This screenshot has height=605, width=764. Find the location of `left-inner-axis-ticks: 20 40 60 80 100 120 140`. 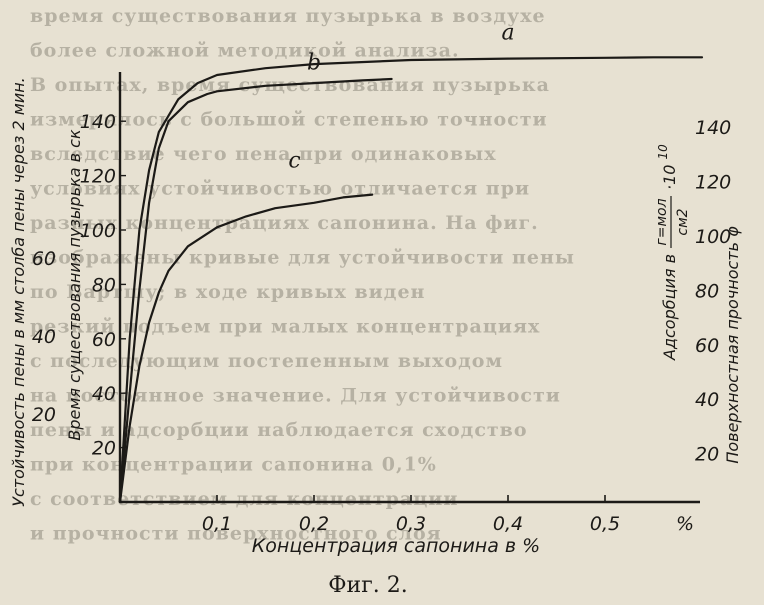

left-inner-axis-ticks: 20 40 60 80 100 120 140 is located at coordinates (103, 285).